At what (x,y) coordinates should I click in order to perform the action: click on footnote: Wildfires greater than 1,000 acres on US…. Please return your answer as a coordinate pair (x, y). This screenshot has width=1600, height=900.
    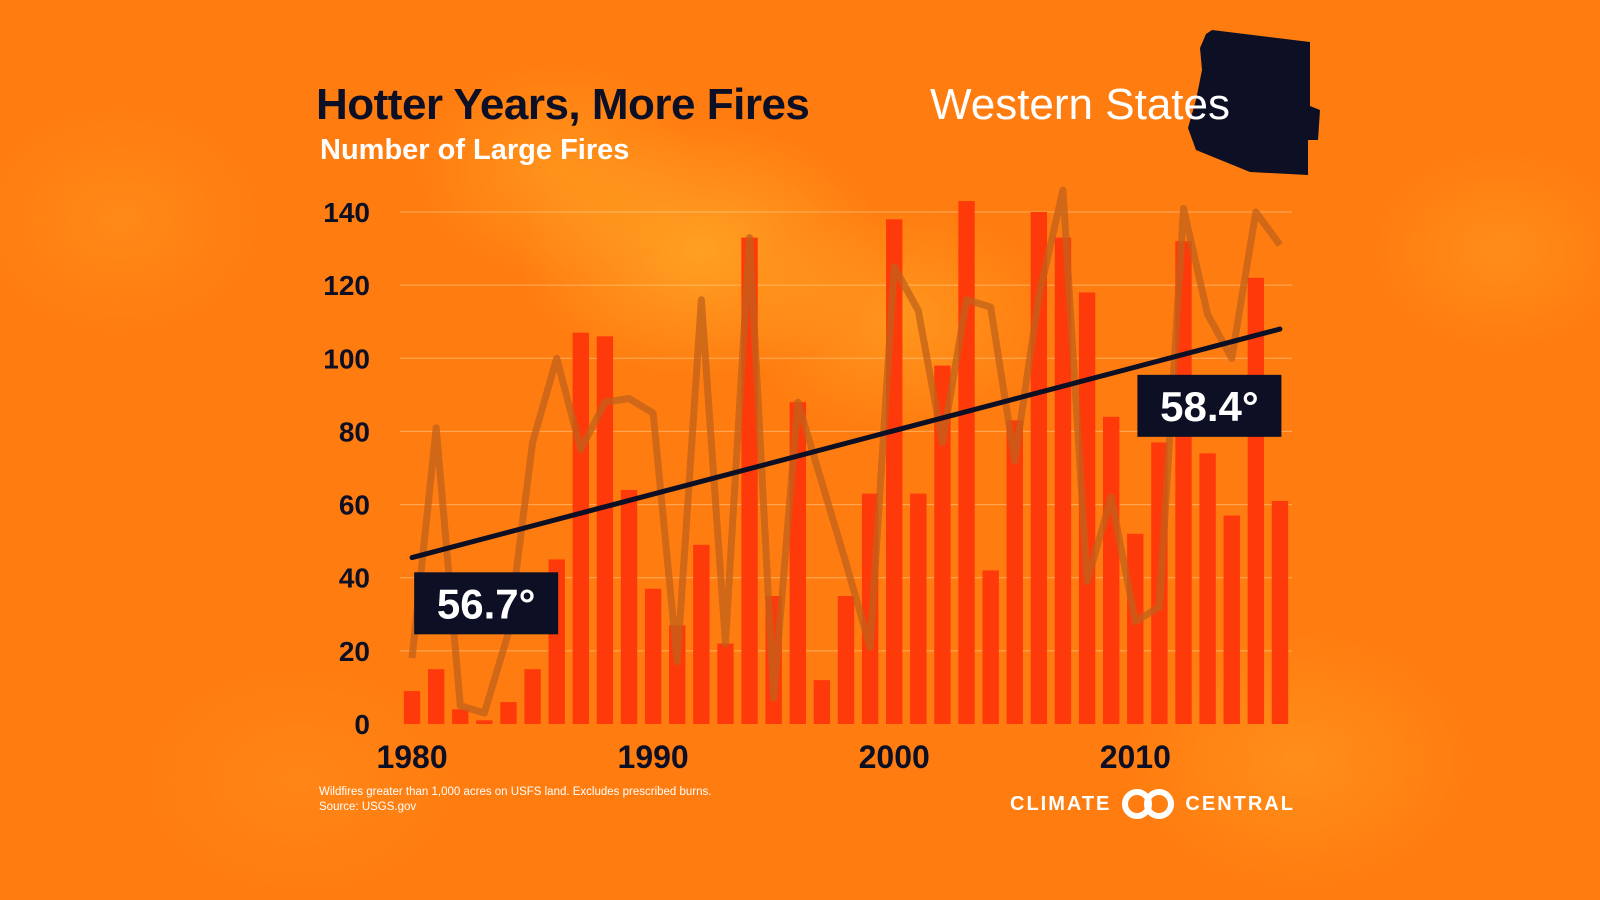
    Looking at the image, I should click on (515, 800).